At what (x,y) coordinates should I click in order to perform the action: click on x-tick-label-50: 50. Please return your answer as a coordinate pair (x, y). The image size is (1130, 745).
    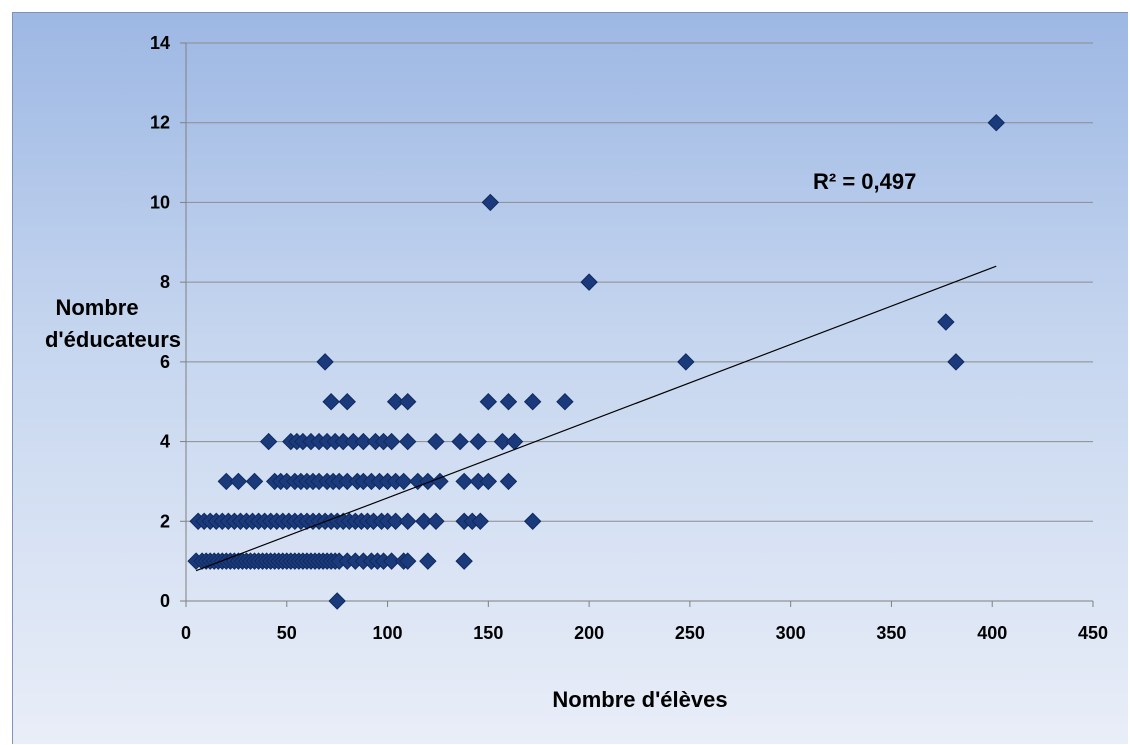
    Looking at the image, I should click on (287, 633).